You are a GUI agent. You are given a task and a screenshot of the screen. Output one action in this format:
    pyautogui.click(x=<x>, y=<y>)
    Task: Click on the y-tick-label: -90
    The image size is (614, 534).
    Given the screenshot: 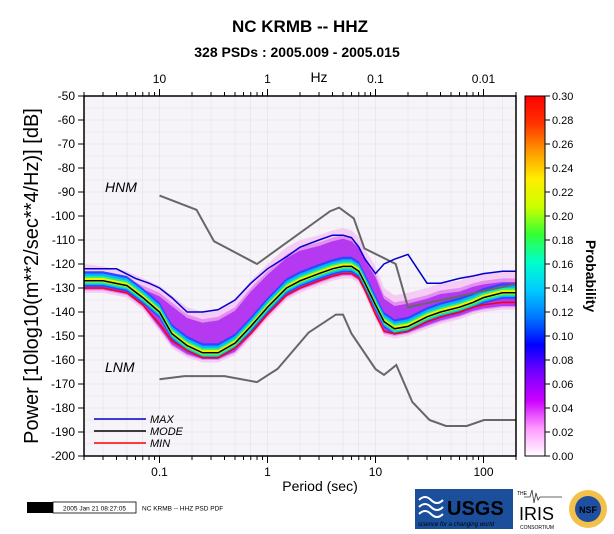 What is the action you would take?
    pyautogui.click(x=67, y=192)
    